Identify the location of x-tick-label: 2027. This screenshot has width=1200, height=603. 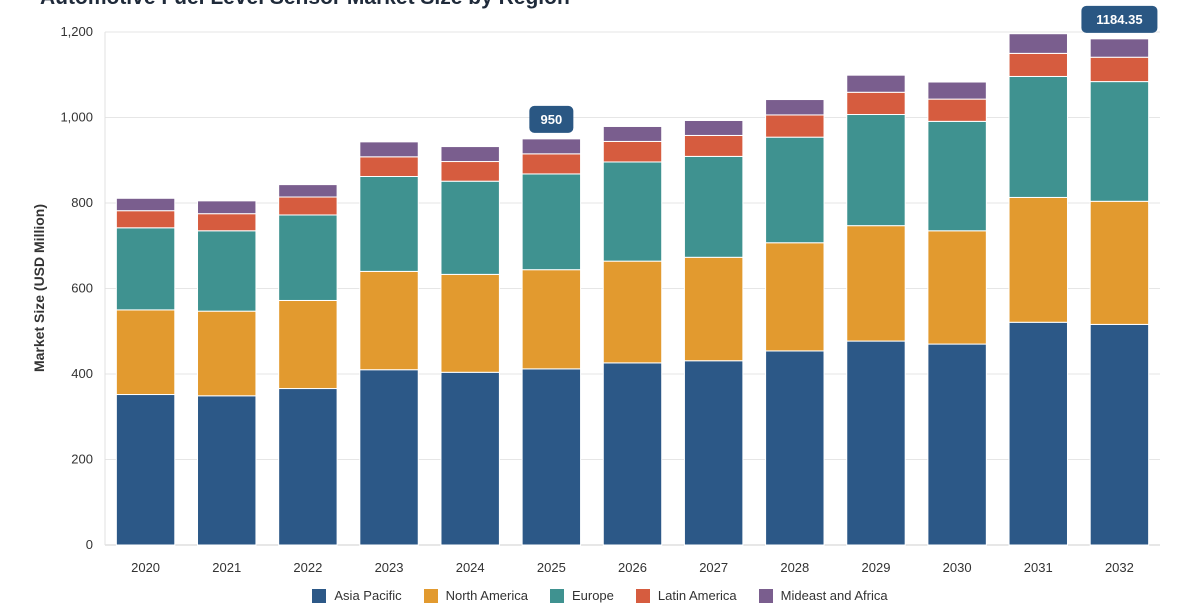
(713, 567).